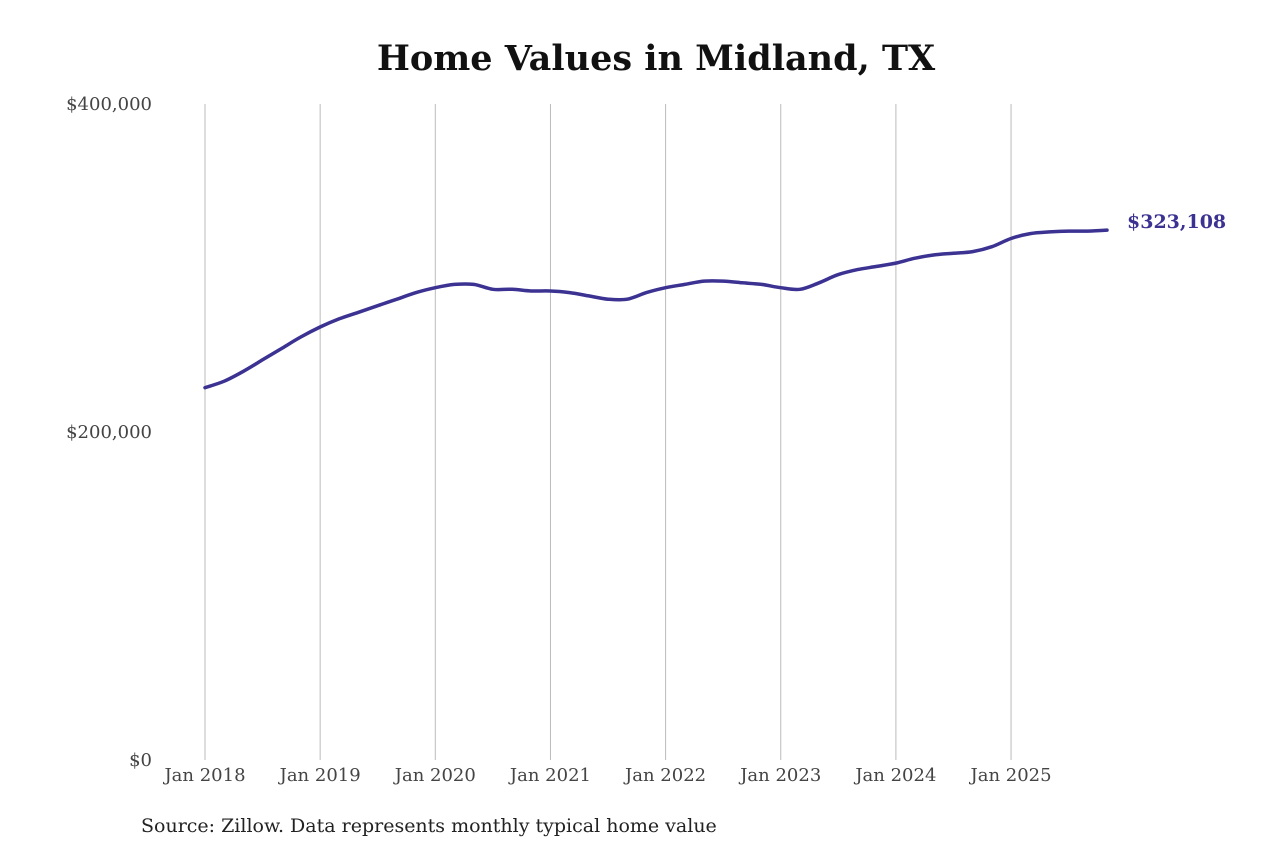  I want to click on y-tick-label: $200,000, so click(109, 432).